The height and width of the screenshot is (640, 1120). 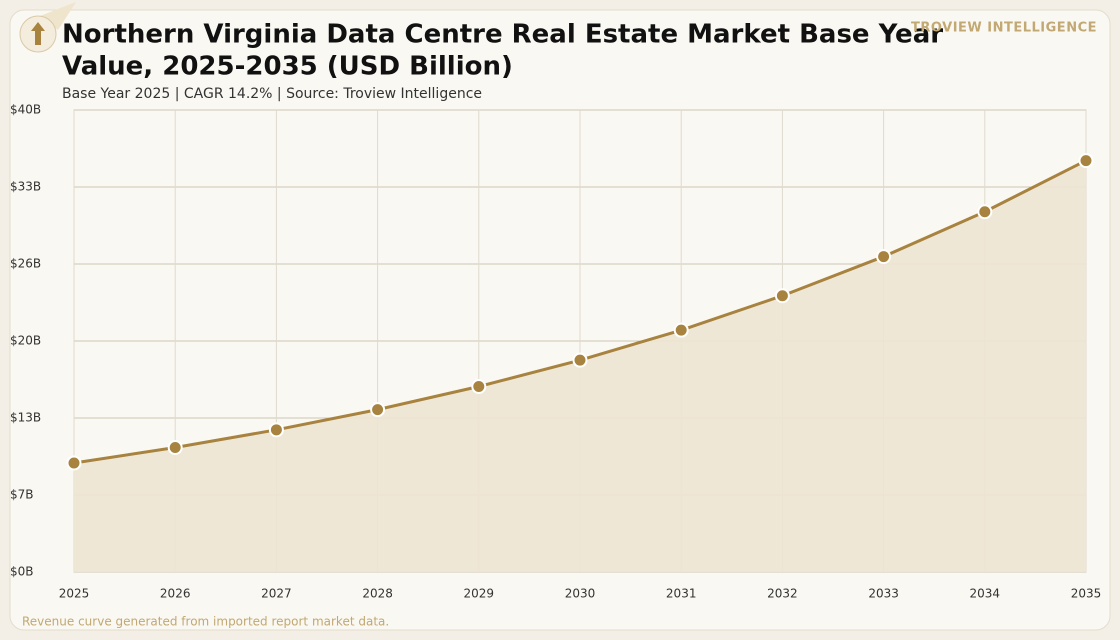 I want to click on x-tick-label: 2035, so click(x=1086, y=594).